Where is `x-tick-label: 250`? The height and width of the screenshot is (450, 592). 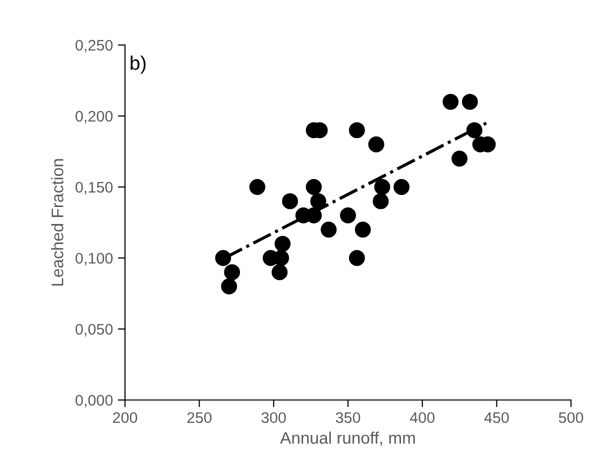
x-tick-label: 250 is located at coordinates (199, 418).